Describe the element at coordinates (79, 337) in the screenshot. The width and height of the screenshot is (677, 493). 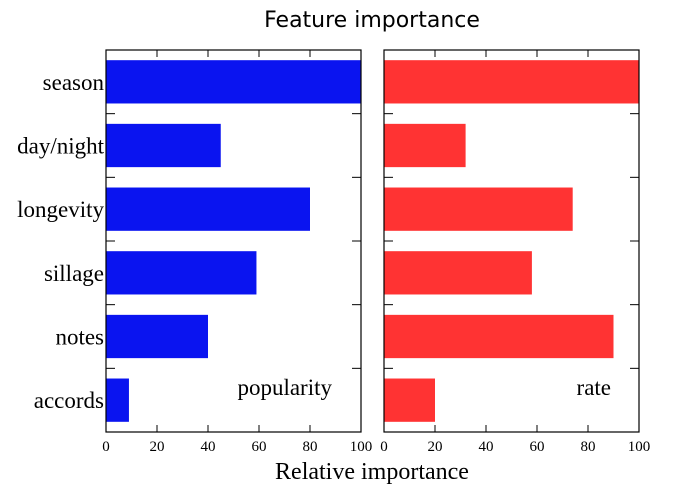
I see `y-tick-label-notes: notes` at that location.